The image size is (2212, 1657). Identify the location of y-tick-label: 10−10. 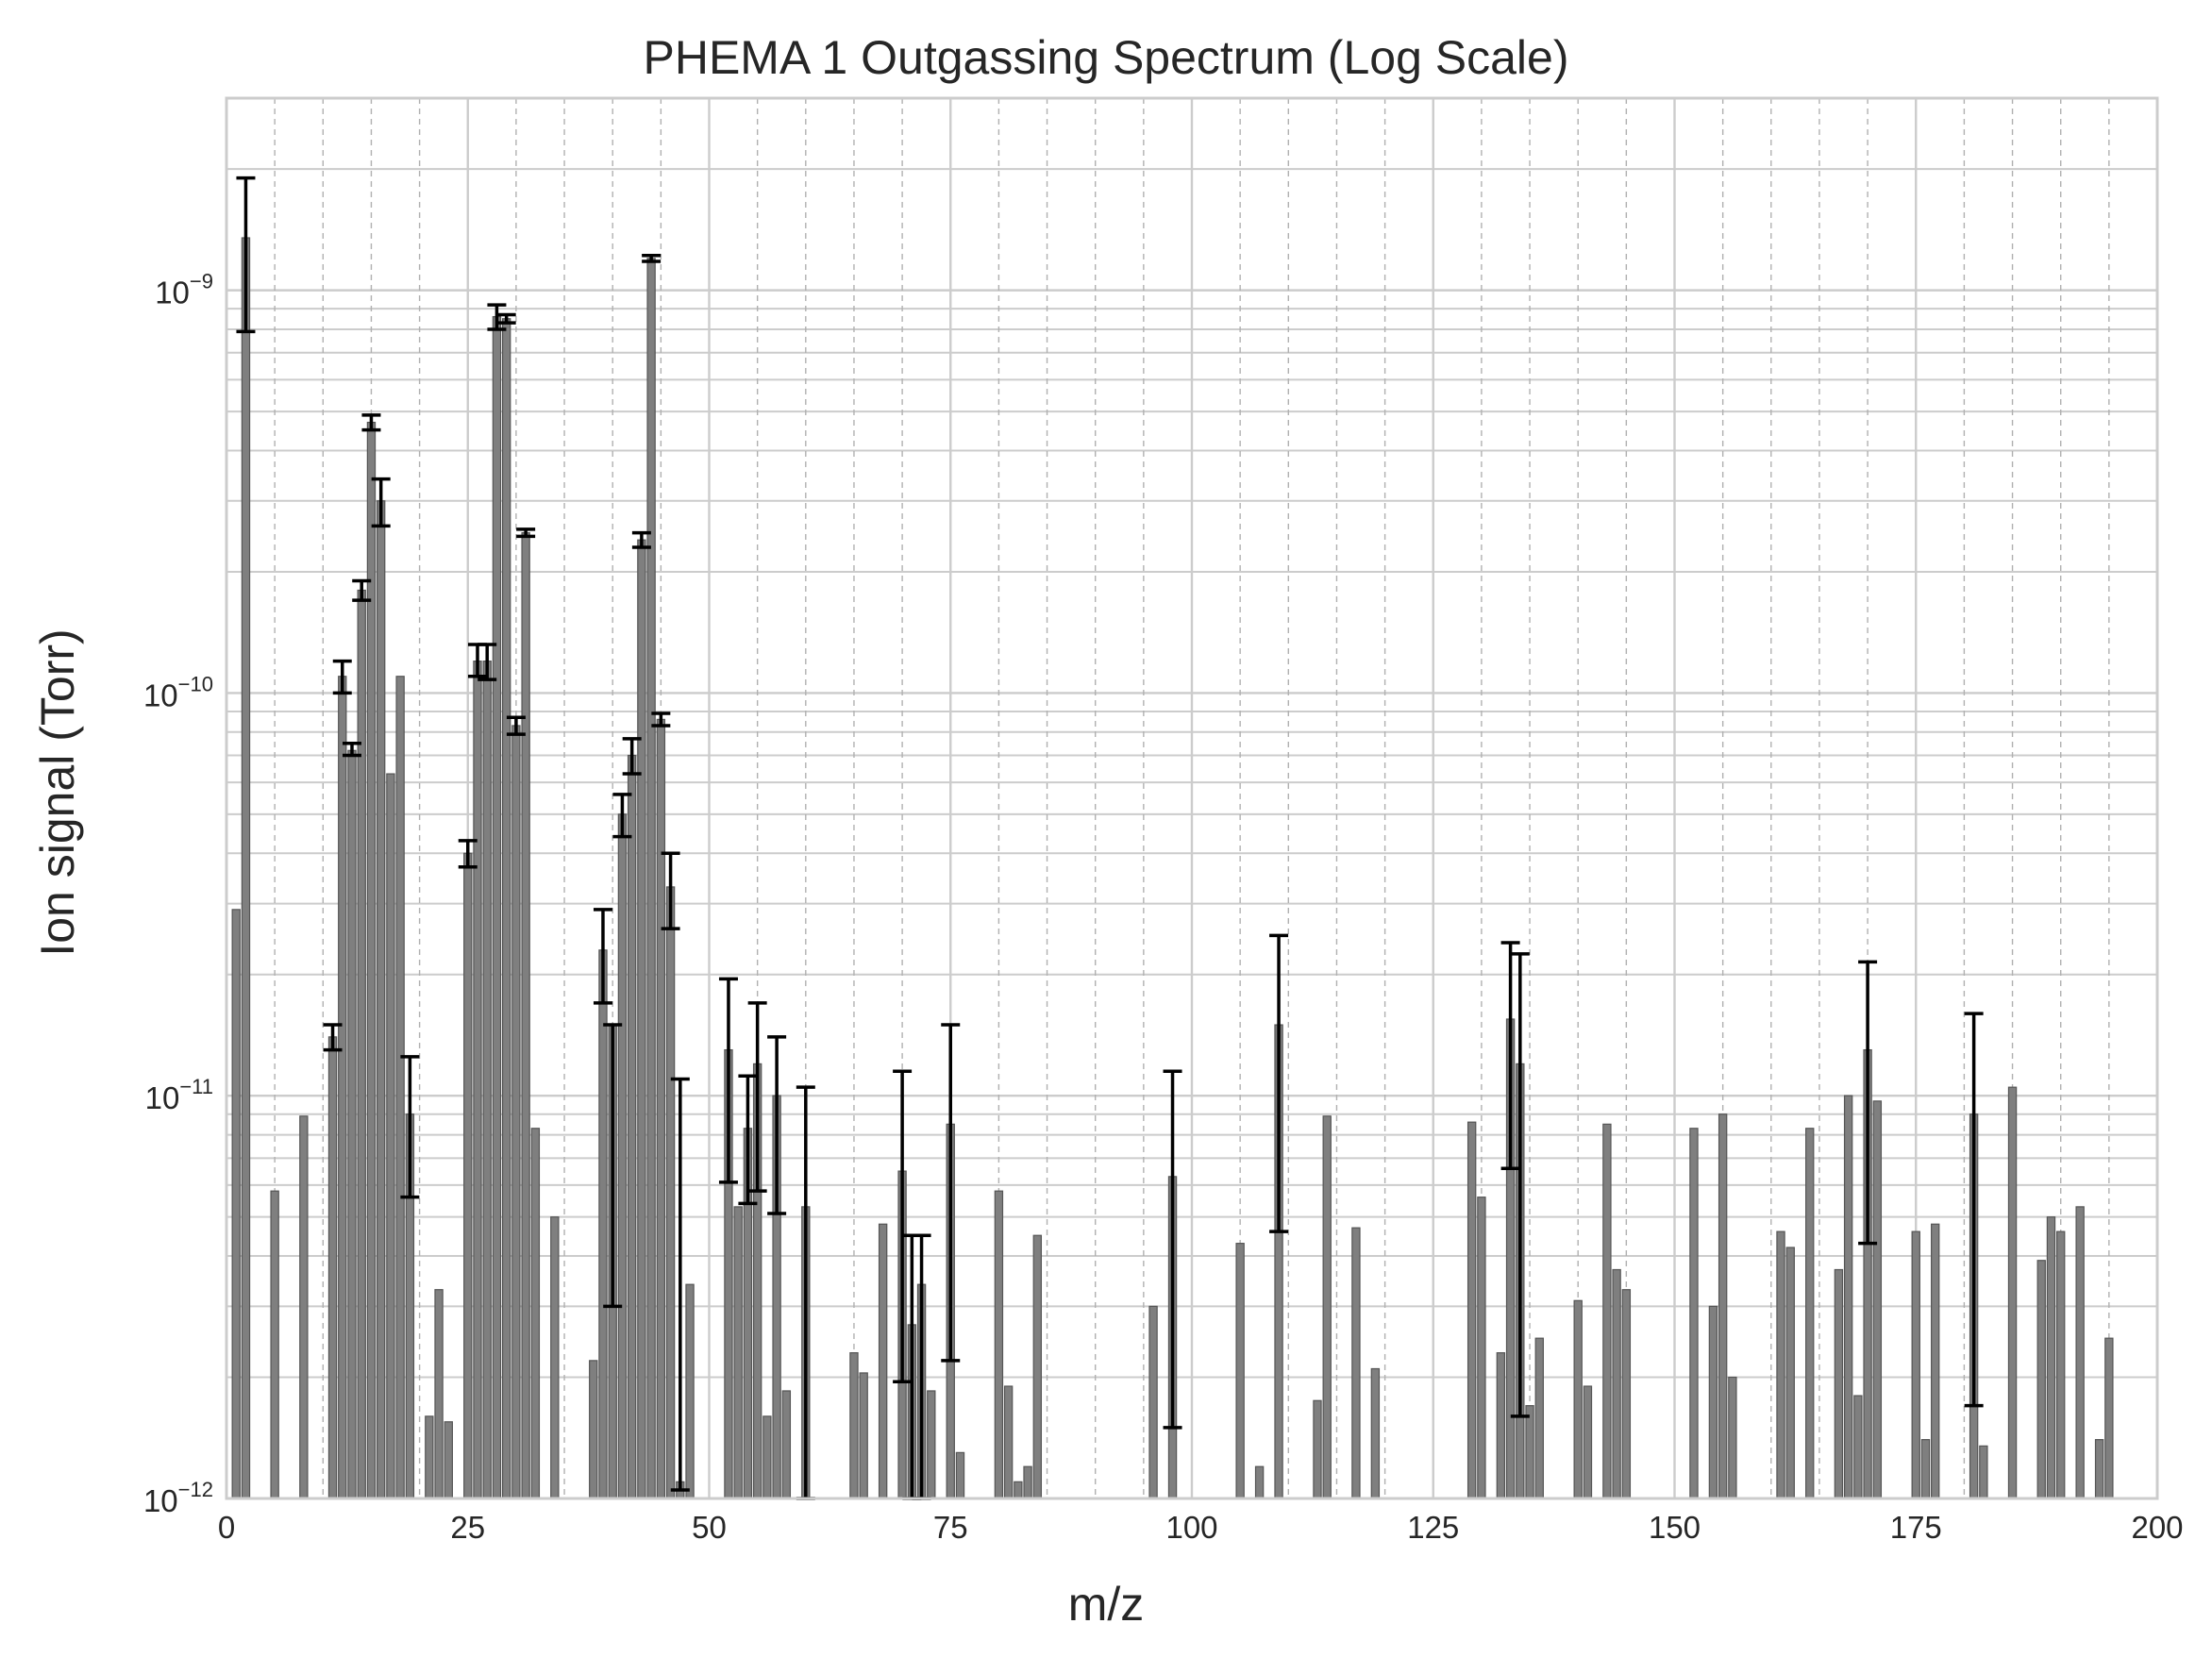
(178, 692).